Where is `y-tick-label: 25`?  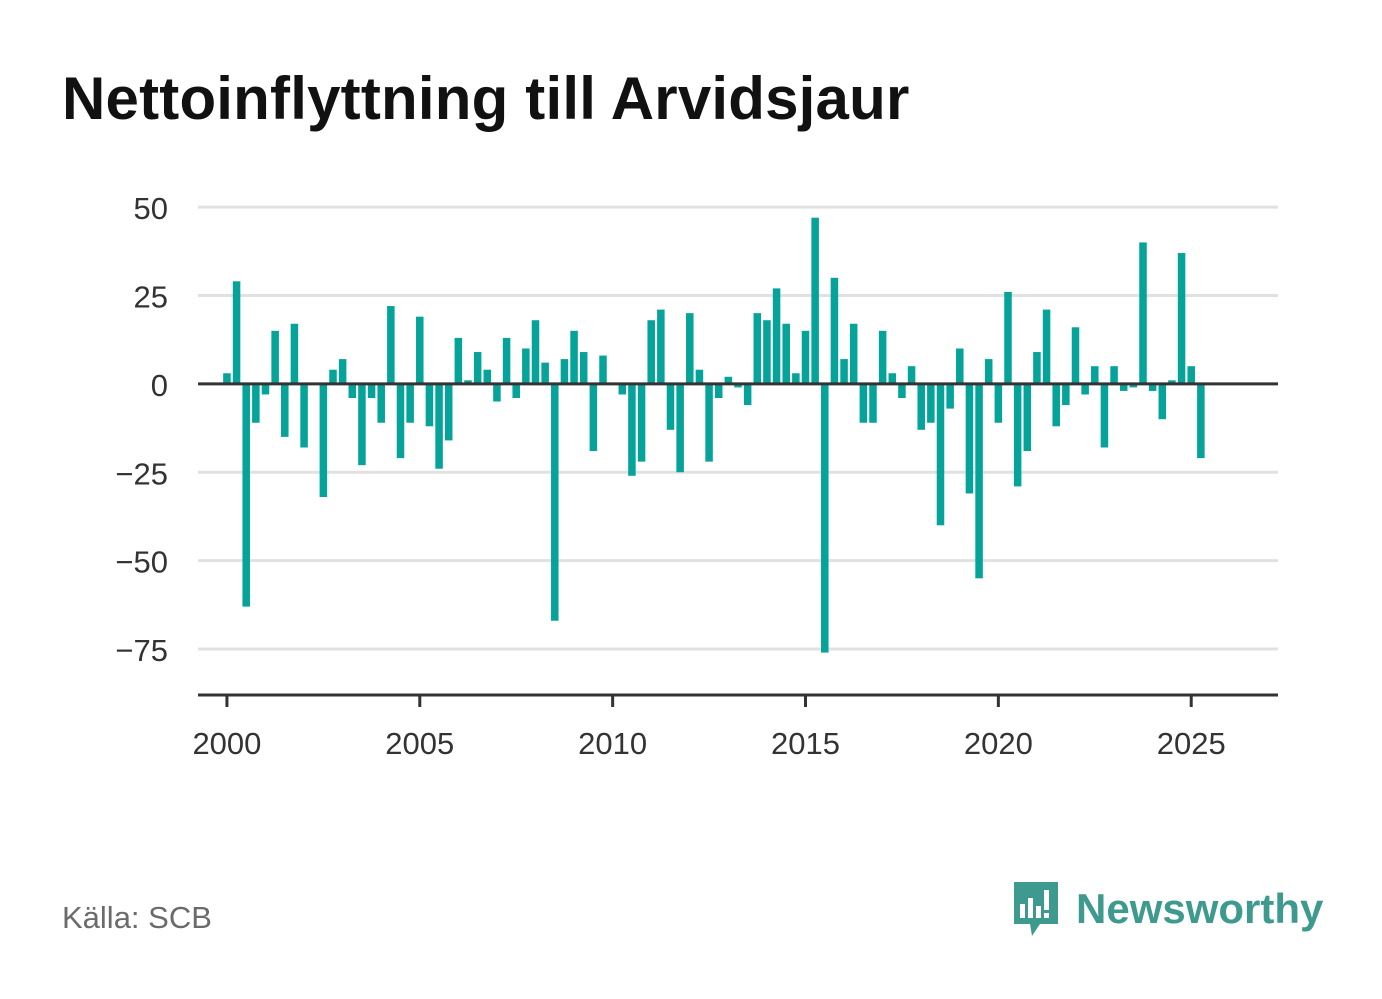 y-tick-label: 25 is located at coordinates (151, 296).